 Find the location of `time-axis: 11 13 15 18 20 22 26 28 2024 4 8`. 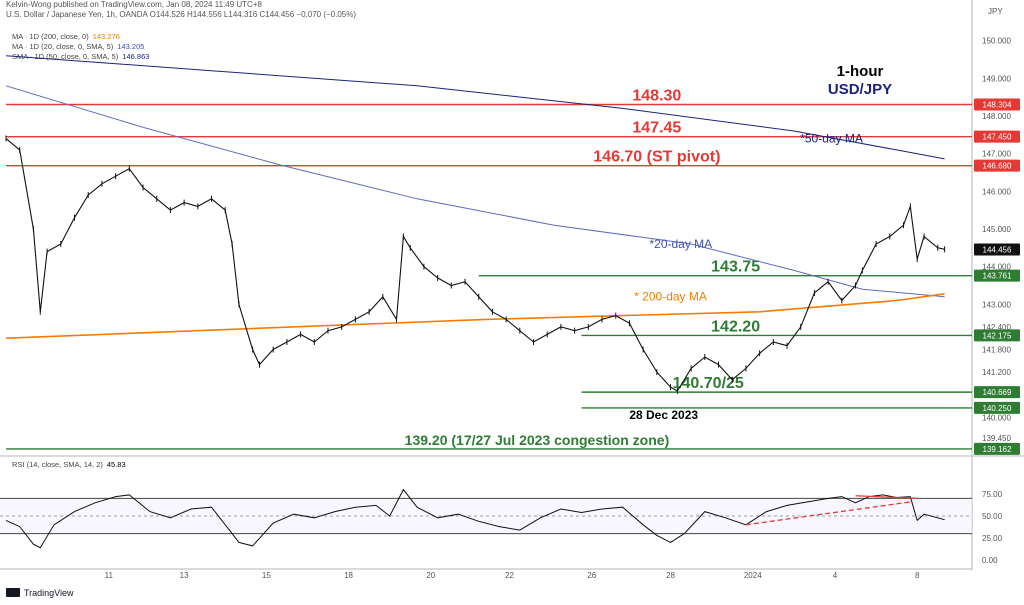

time-axis: 11 13 15 18 20 22 26 28 2024 4 8 is located at coordinates (512, 575).